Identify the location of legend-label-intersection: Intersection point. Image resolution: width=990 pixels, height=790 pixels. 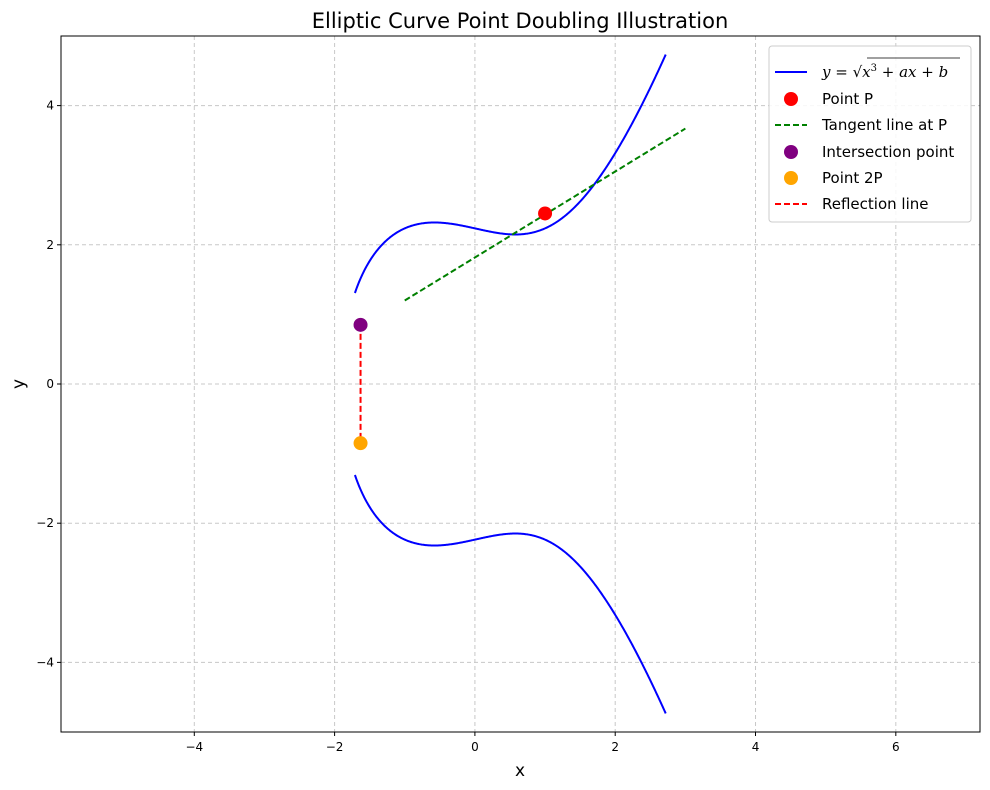
(888, 152).